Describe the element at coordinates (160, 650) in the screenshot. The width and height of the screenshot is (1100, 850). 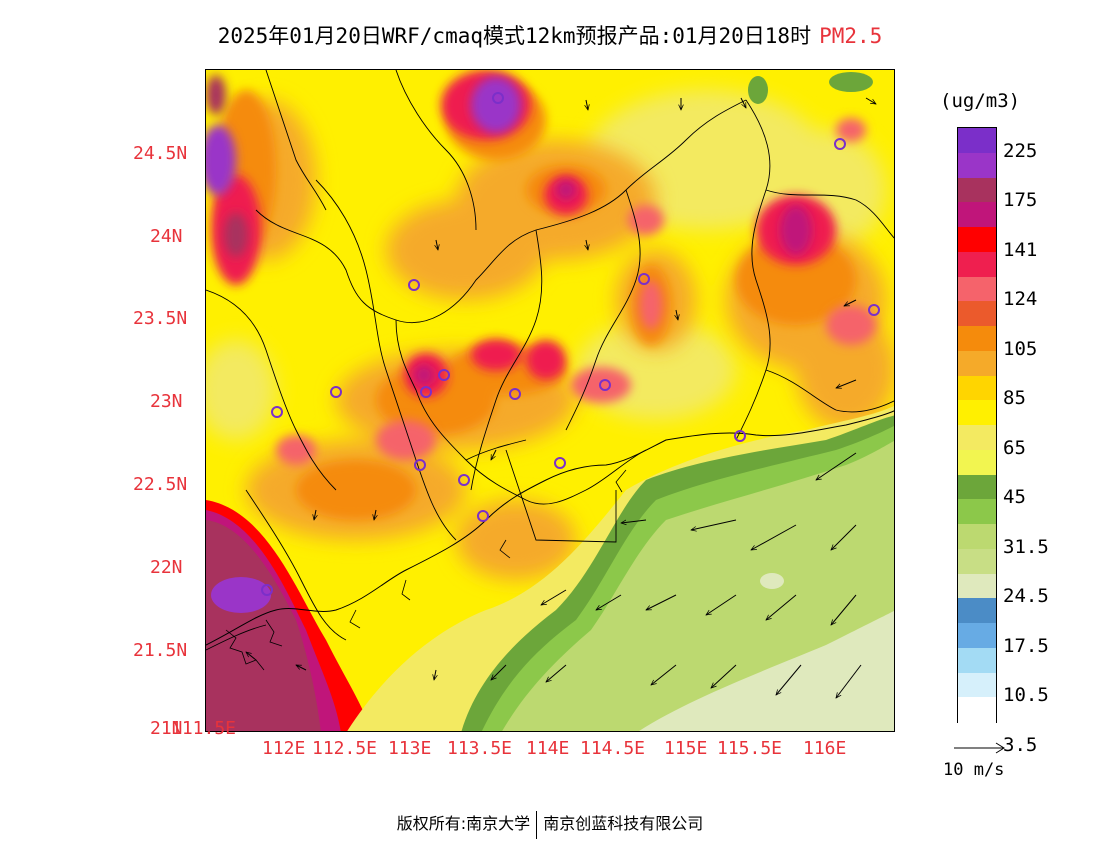
I see `y-tick-label: 21.5N` at that location.